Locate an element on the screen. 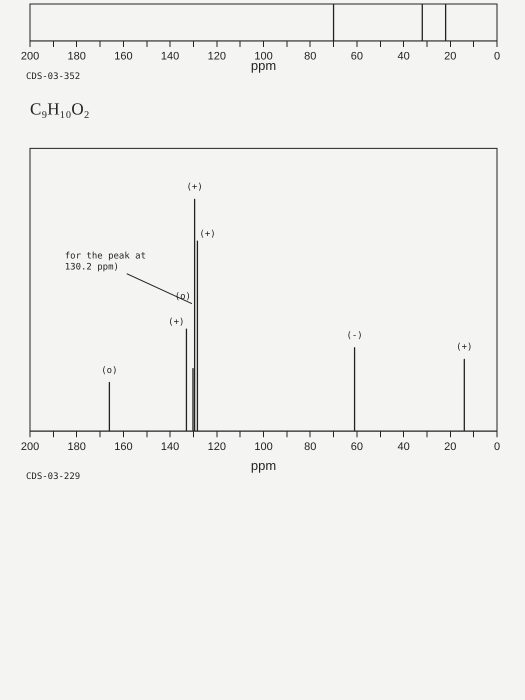 The width and height of the screenshot is (525, 700). annotation: for the peak at 130.2 ppm) is located at coordinates (105, 262).